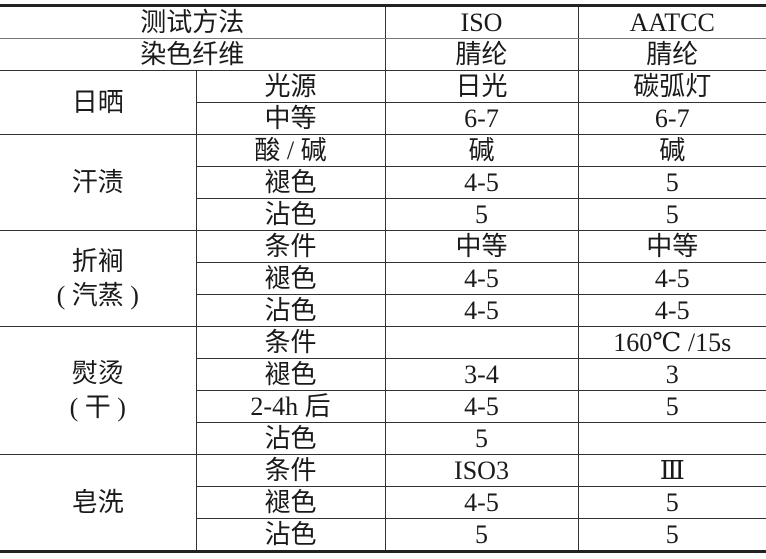 This screenshot has height=559, width=766. I want to click on group-label: 折裥 ( 汽蒸 ), so click(98, 278).